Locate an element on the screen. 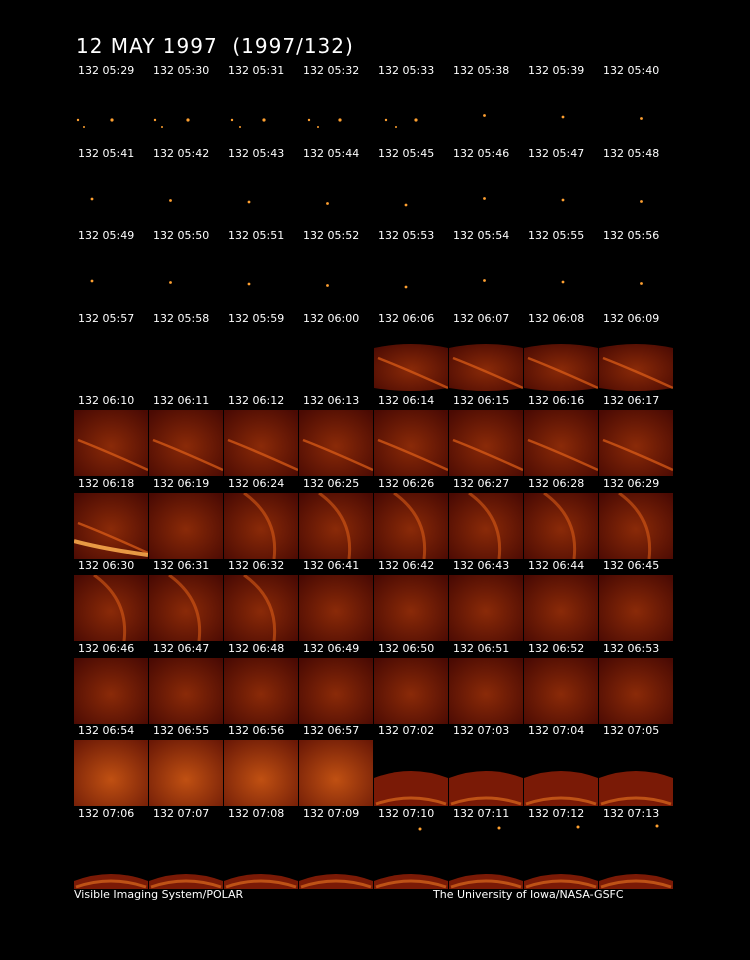  frame-timestamp: 132 06:50 is located at coordinates (406, 648).